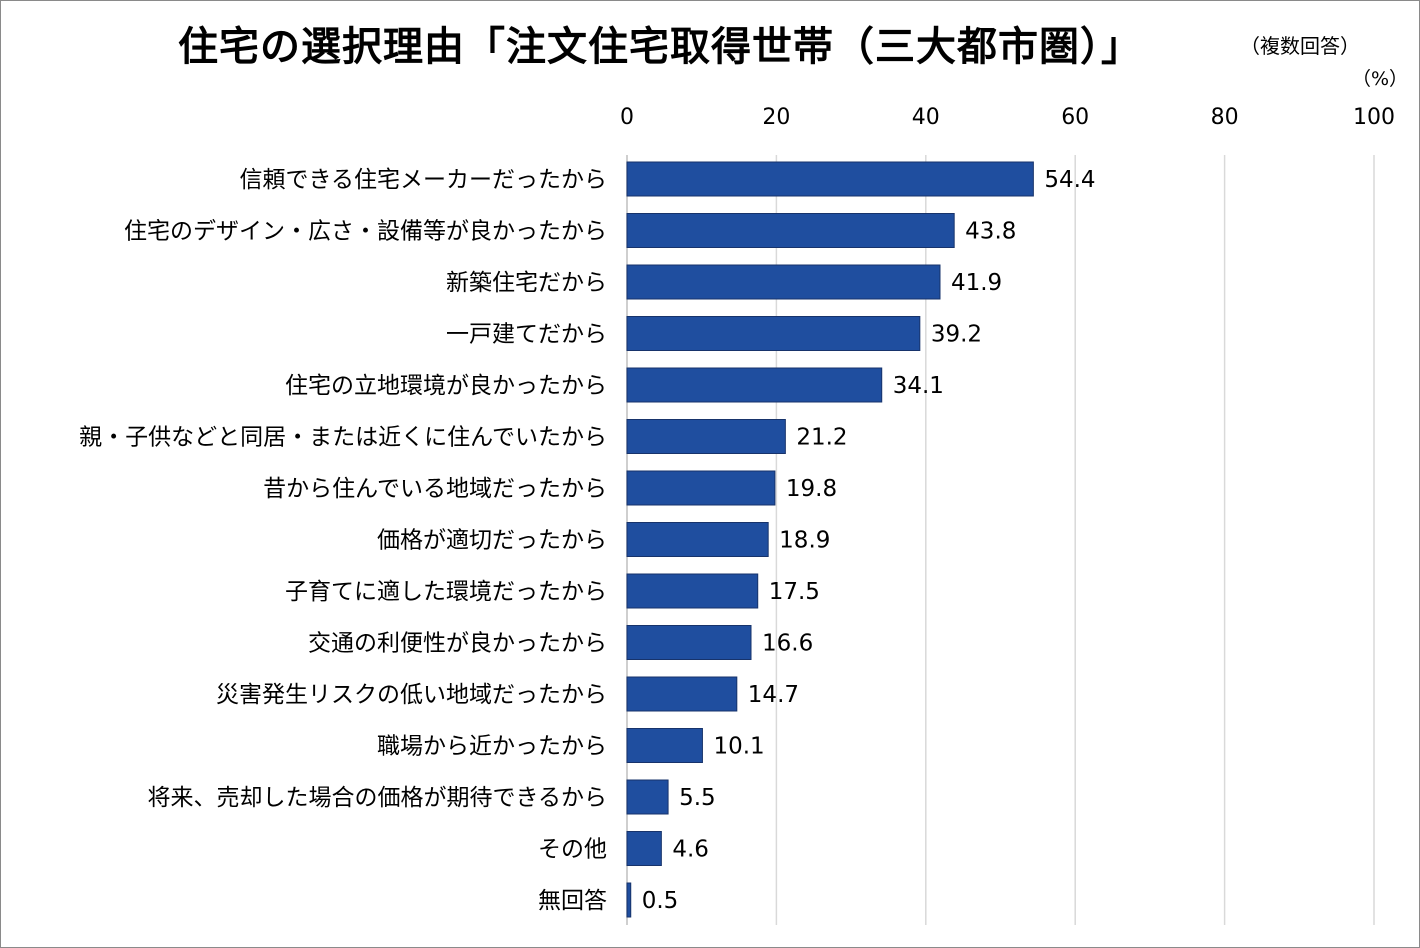  I want to click on category-label: 信頼できる住宅メーカーだったから, so click(423, 180).